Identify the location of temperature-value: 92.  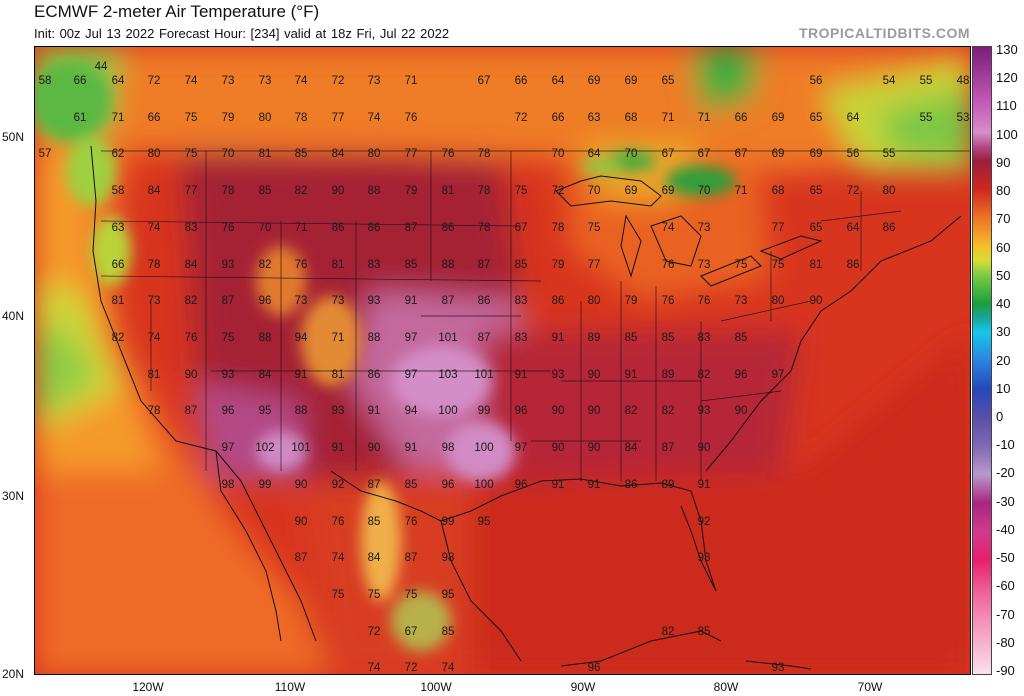
(338, 485).